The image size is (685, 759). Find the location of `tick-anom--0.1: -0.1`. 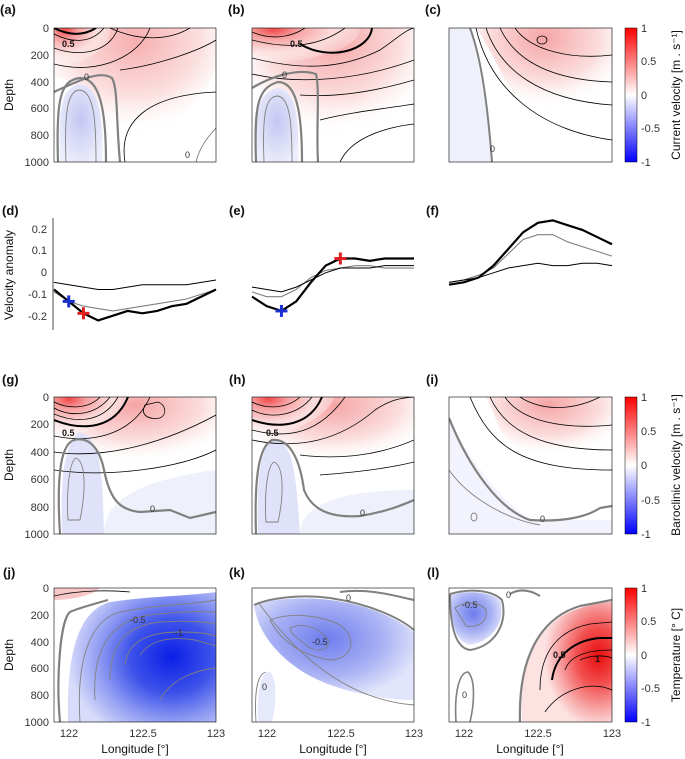

tick-anom--0.1: -0.1 is located at coordinates (37, 295).